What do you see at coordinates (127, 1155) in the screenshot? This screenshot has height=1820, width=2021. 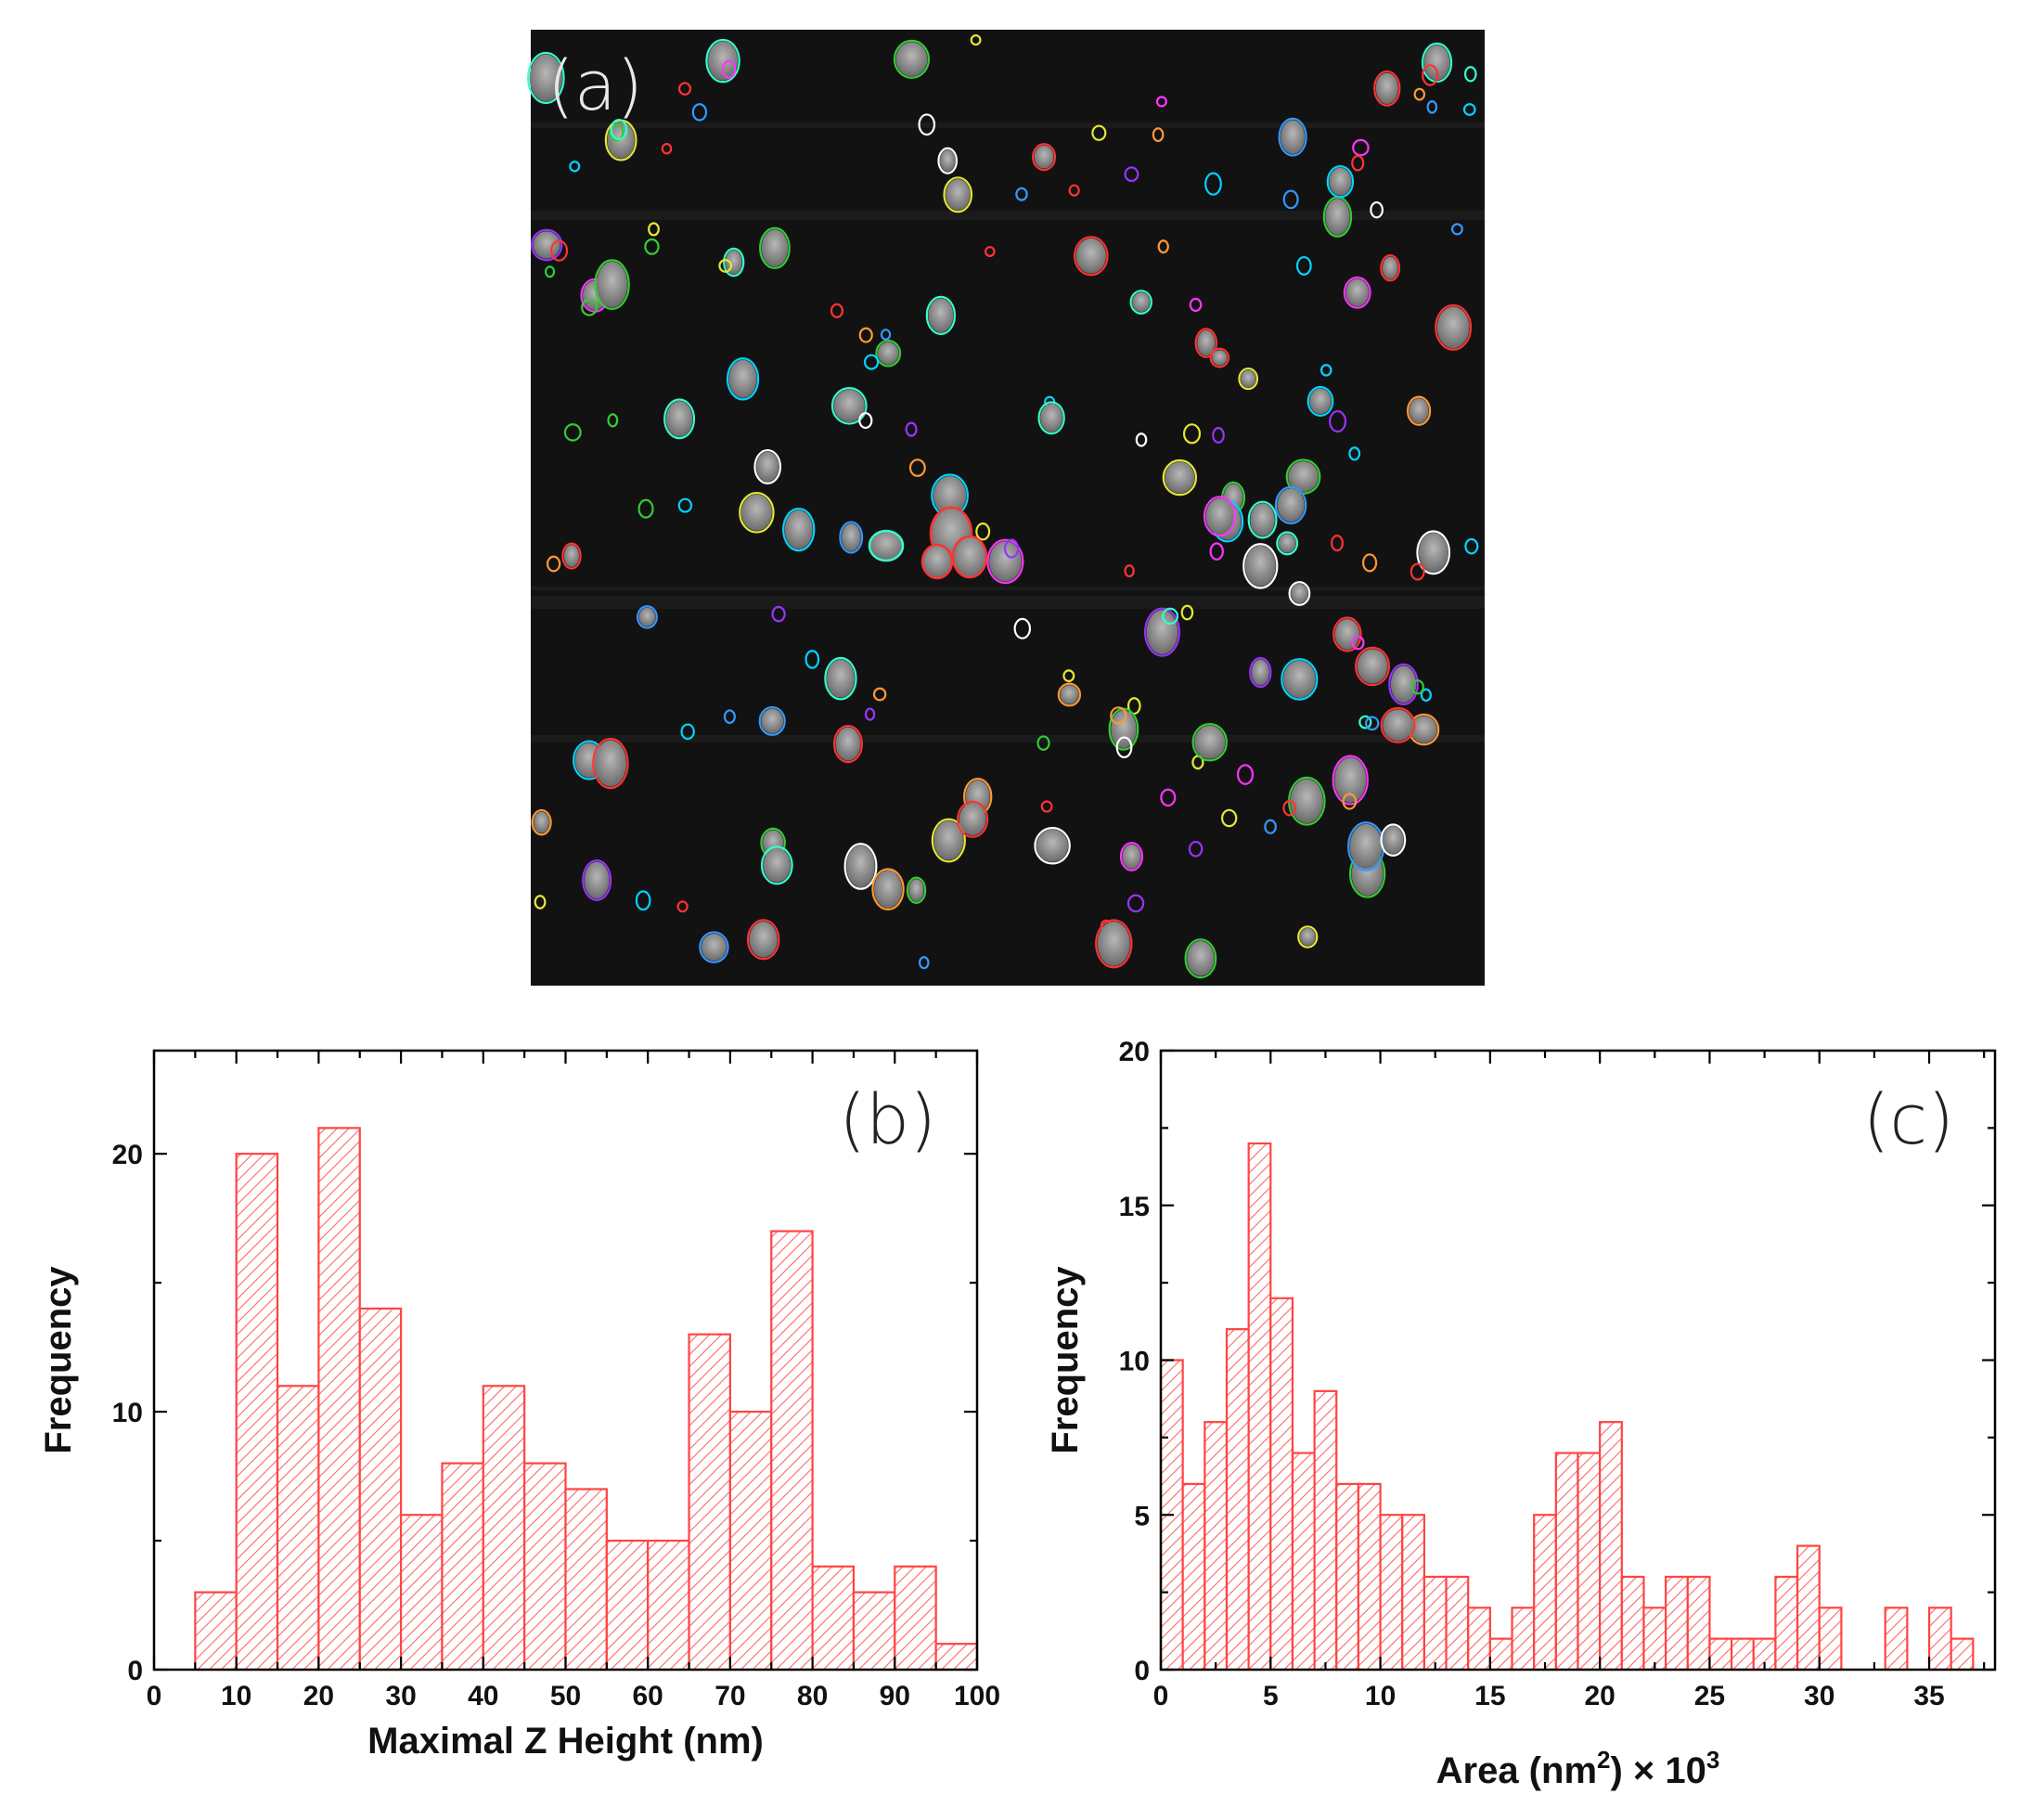 I see `chart-b-y-tick-label: 20` at bounding box center [127, 1155].